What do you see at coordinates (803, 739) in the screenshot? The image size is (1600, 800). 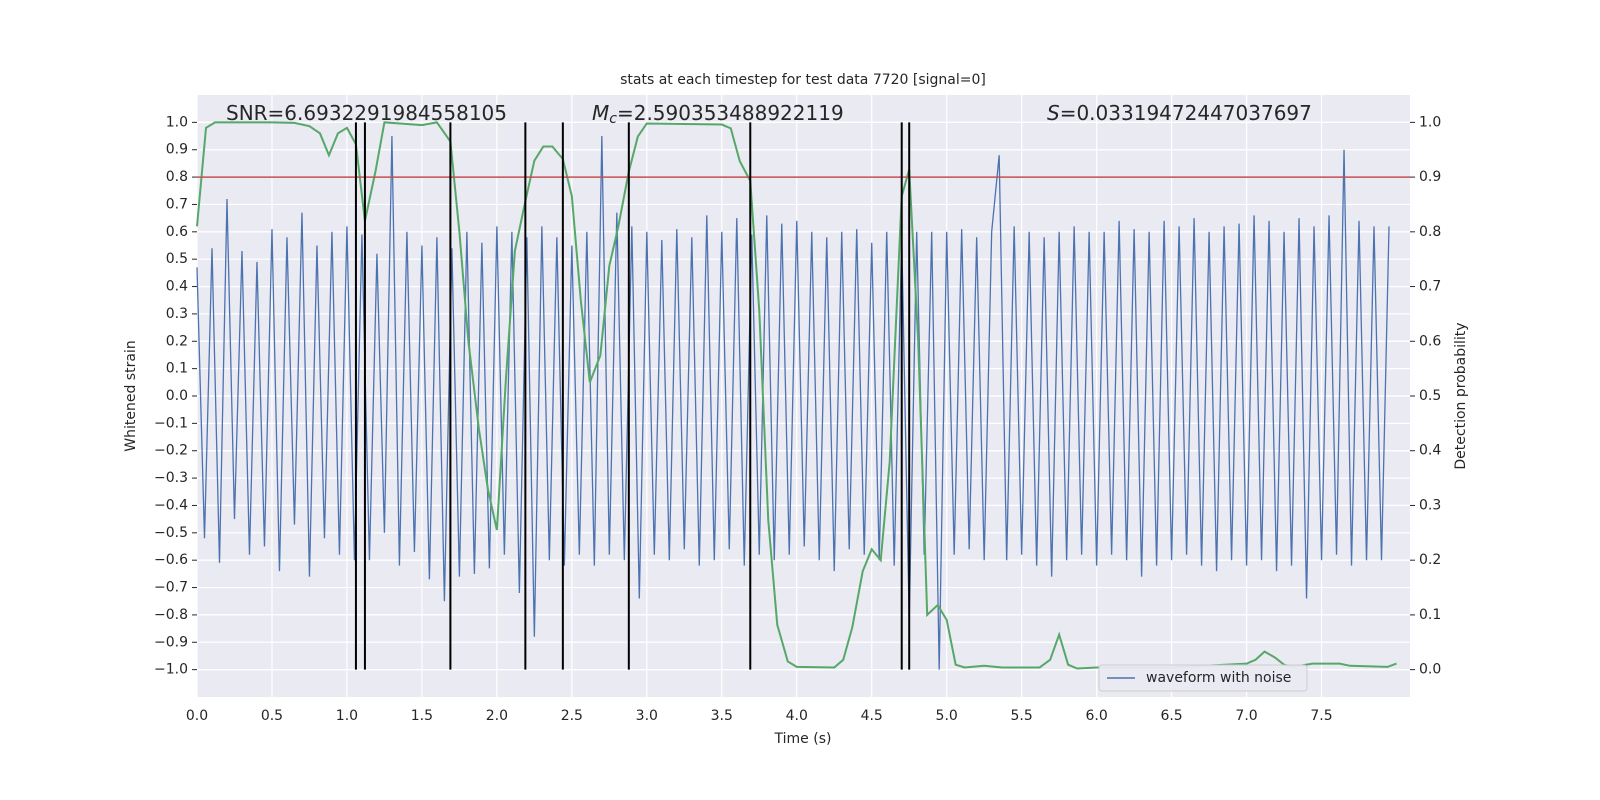 I see `x-axis-label: Time (s)` at bounding box center [803, 739].